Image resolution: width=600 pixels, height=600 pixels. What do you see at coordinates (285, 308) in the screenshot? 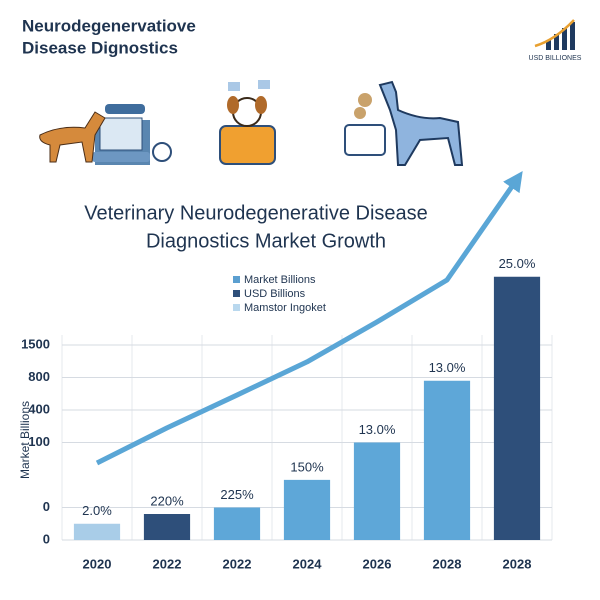
I see `legend-label: Mamstor Ingoket` at bounding box center [285, 308].